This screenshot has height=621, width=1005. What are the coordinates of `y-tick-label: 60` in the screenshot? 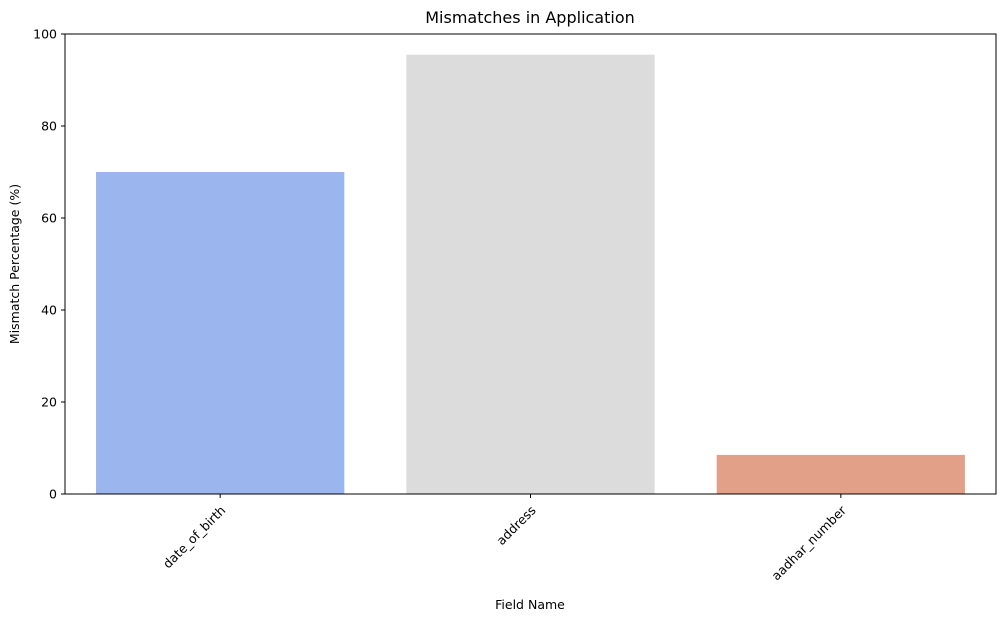 It's located at (49, 218).